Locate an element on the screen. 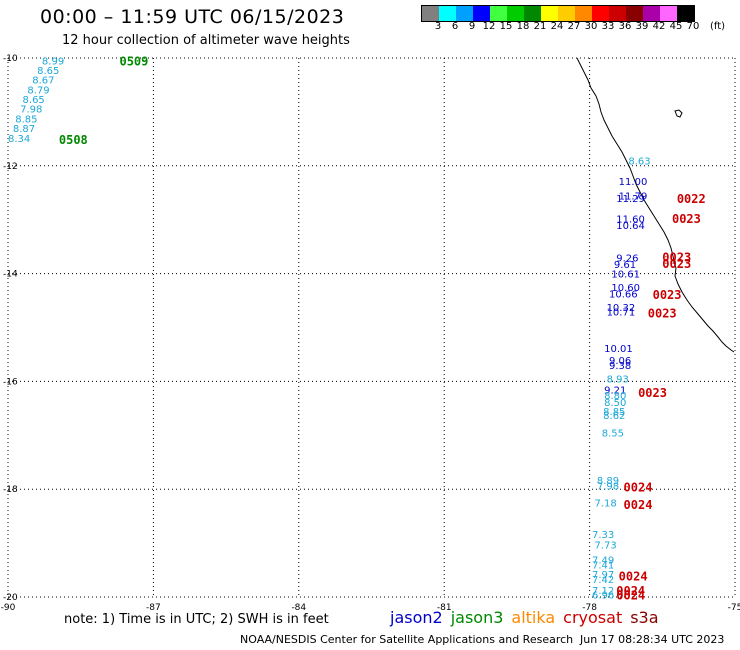 Image resolution: width=740 pixels, height=650 pixels. wave-height-label: 7.42 is located at coordinates (603, 580).